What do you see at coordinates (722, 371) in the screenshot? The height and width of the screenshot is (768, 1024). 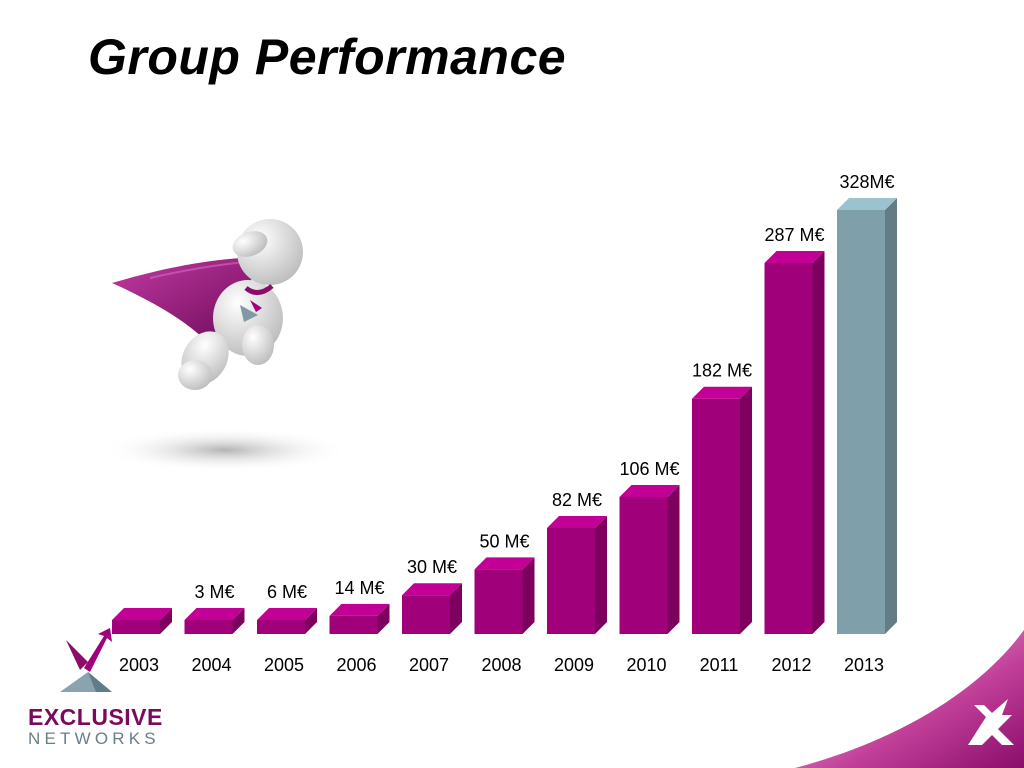 I see `value-label-2011: 182 M€` at bounding box center [722, 371].